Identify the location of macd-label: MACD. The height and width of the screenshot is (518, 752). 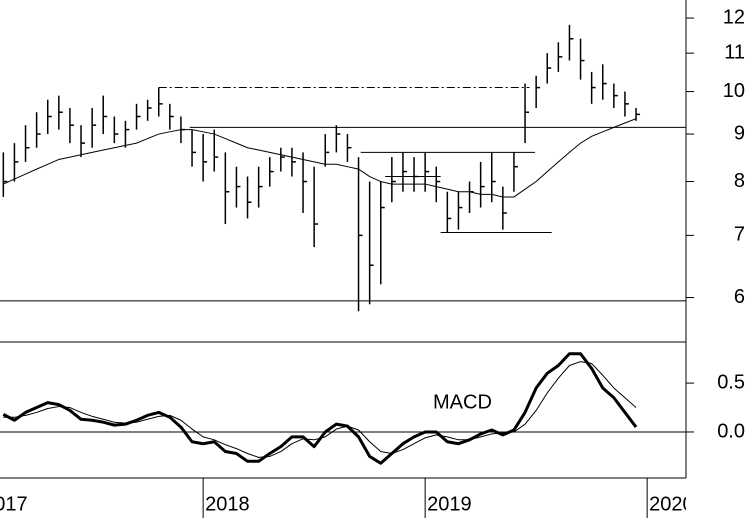
(462, 402).